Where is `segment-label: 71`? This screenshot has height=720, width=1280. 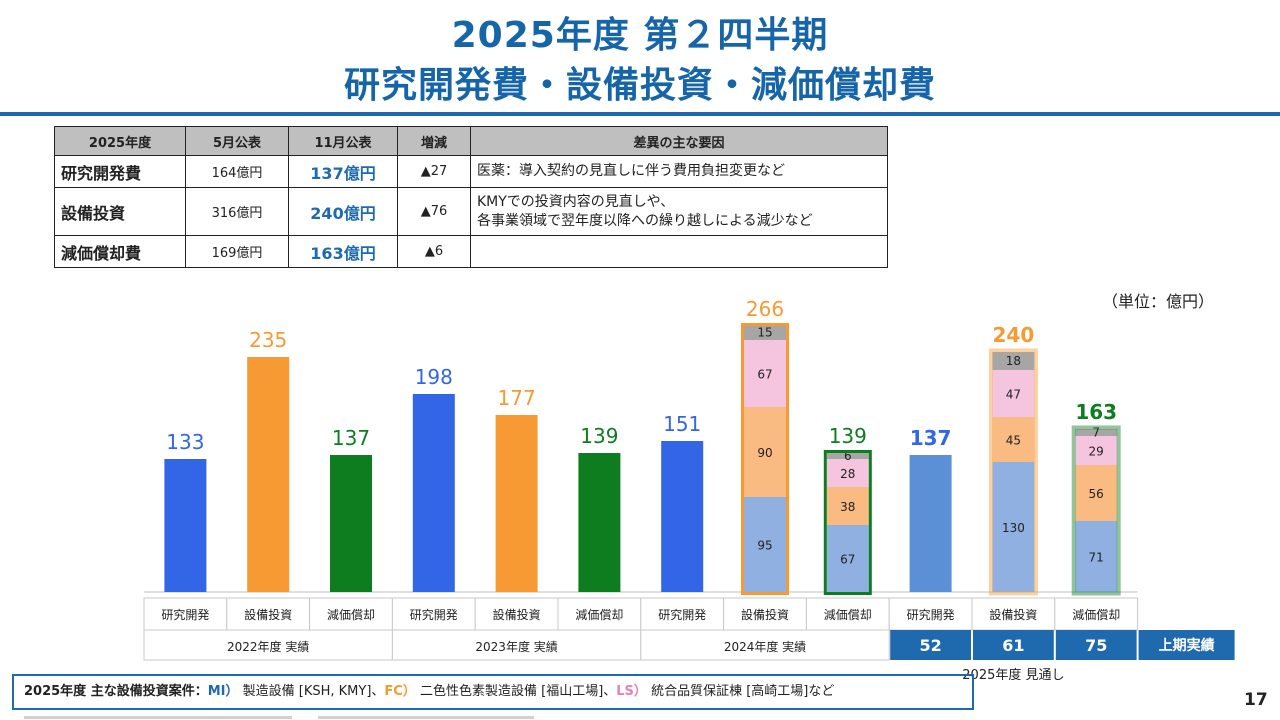
segment-label: 71 is located at coordinates (1096, 558).